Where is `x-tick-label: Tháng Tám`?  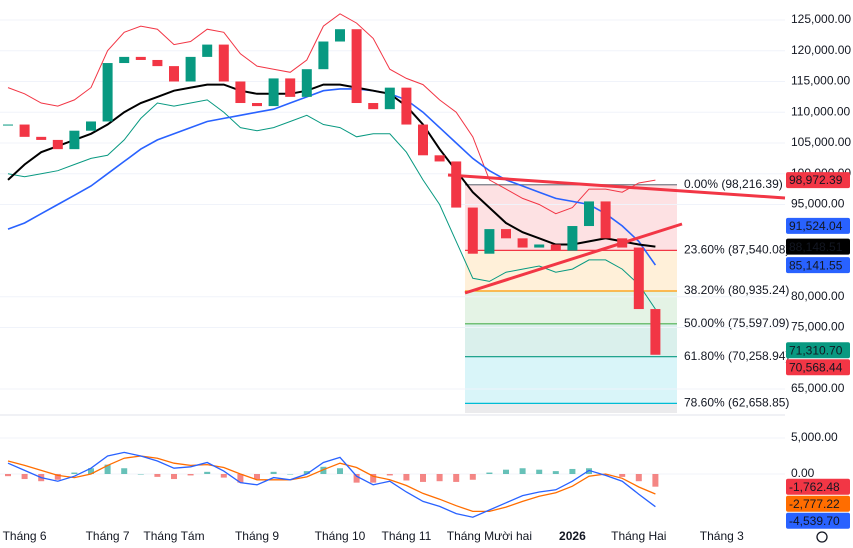 x-tick-label: Tháng Tám is located at coordinates (173, 536).